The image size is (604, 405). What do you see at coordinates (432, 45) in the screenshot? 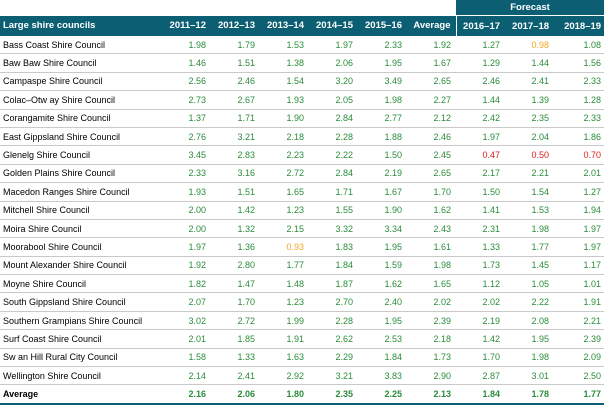
I see `table-cell: 1.92` at bounding box center [432, 45].